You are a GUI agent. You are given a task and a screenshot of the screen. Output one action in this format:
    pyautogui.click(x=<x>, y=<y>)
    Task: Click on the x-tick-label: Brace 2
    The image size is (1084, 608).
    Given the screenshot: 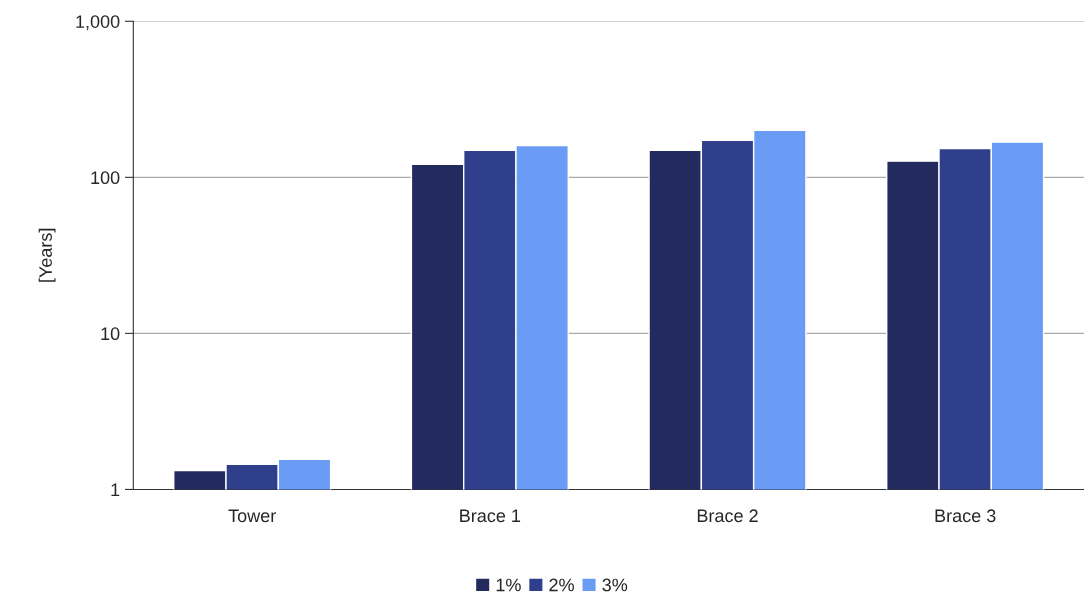 What is the action you would take?
    pyautogui.click(x=727, y=516)
    